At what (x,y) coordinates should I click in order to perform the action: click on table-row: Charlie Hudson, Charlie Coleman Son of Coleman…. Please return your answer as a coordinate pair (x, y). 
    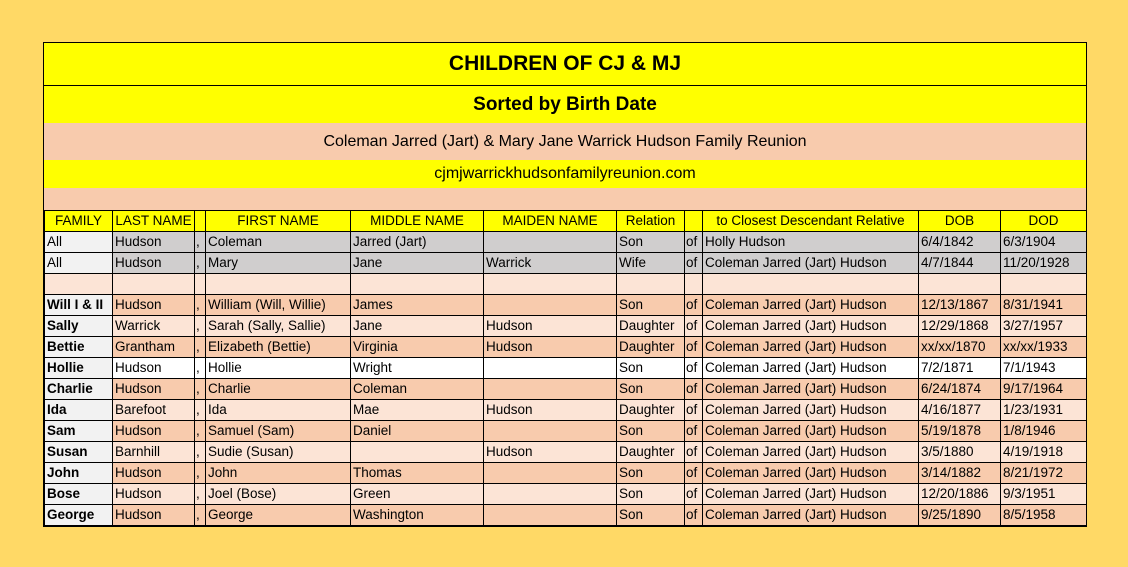
    Looking at the image, I should click on (565, 389).